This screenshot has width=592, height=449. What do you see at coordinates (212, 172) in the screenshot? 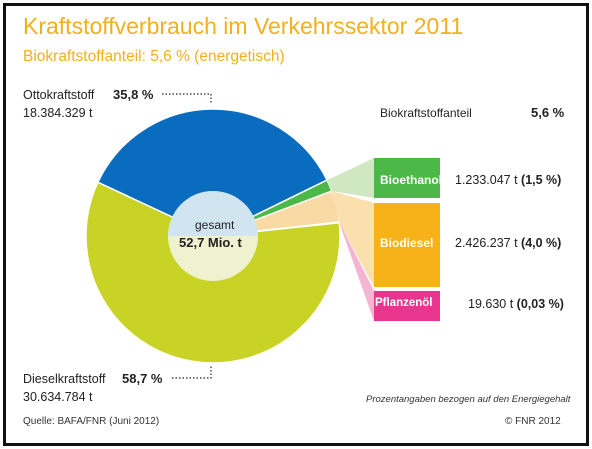
I see `pie-slice-ottokraftstoff` at bounding box center [212, 172].